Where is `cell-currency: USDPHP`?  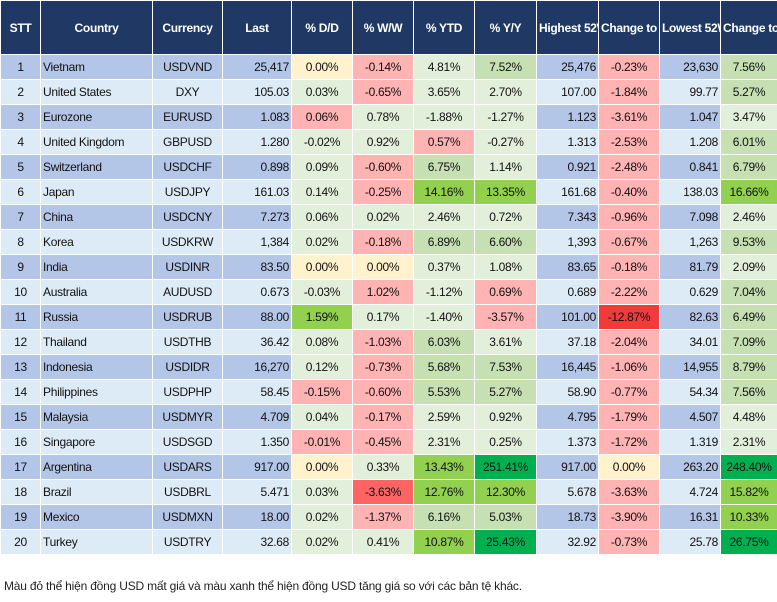 cell-currency: USDPHP is located at coordinates (187, 392).